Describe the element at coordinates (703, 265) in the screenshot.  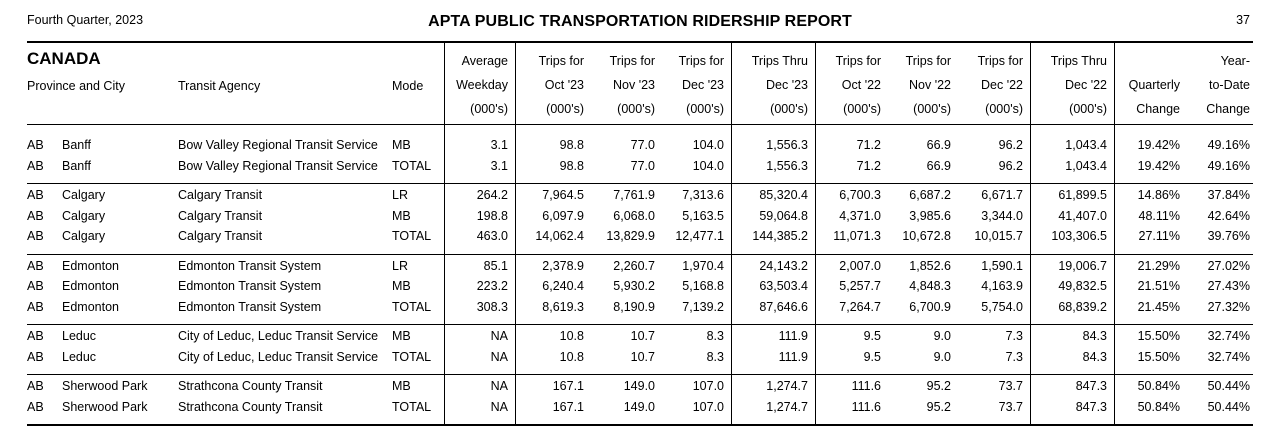
I see `value-cell: 1,970.4` at that location.